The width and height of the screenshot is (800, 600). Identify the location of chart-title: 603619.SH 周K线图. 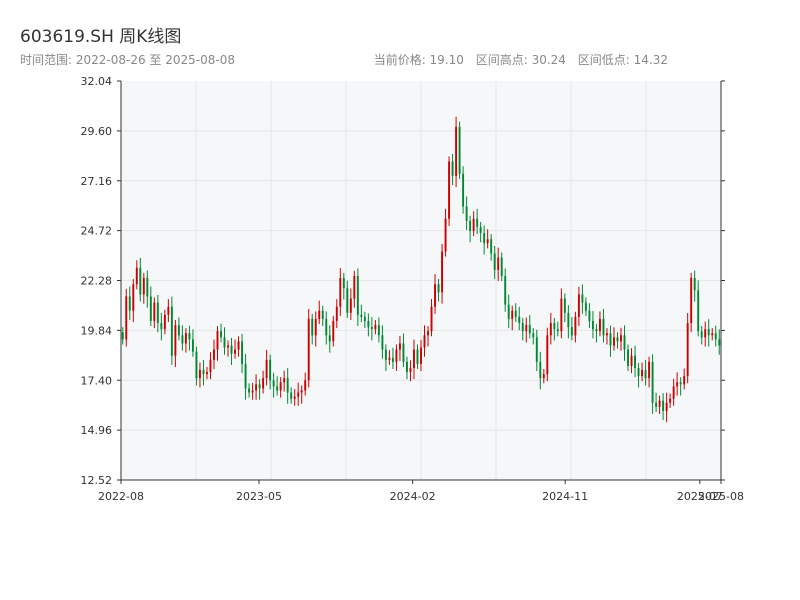
(101, 37).